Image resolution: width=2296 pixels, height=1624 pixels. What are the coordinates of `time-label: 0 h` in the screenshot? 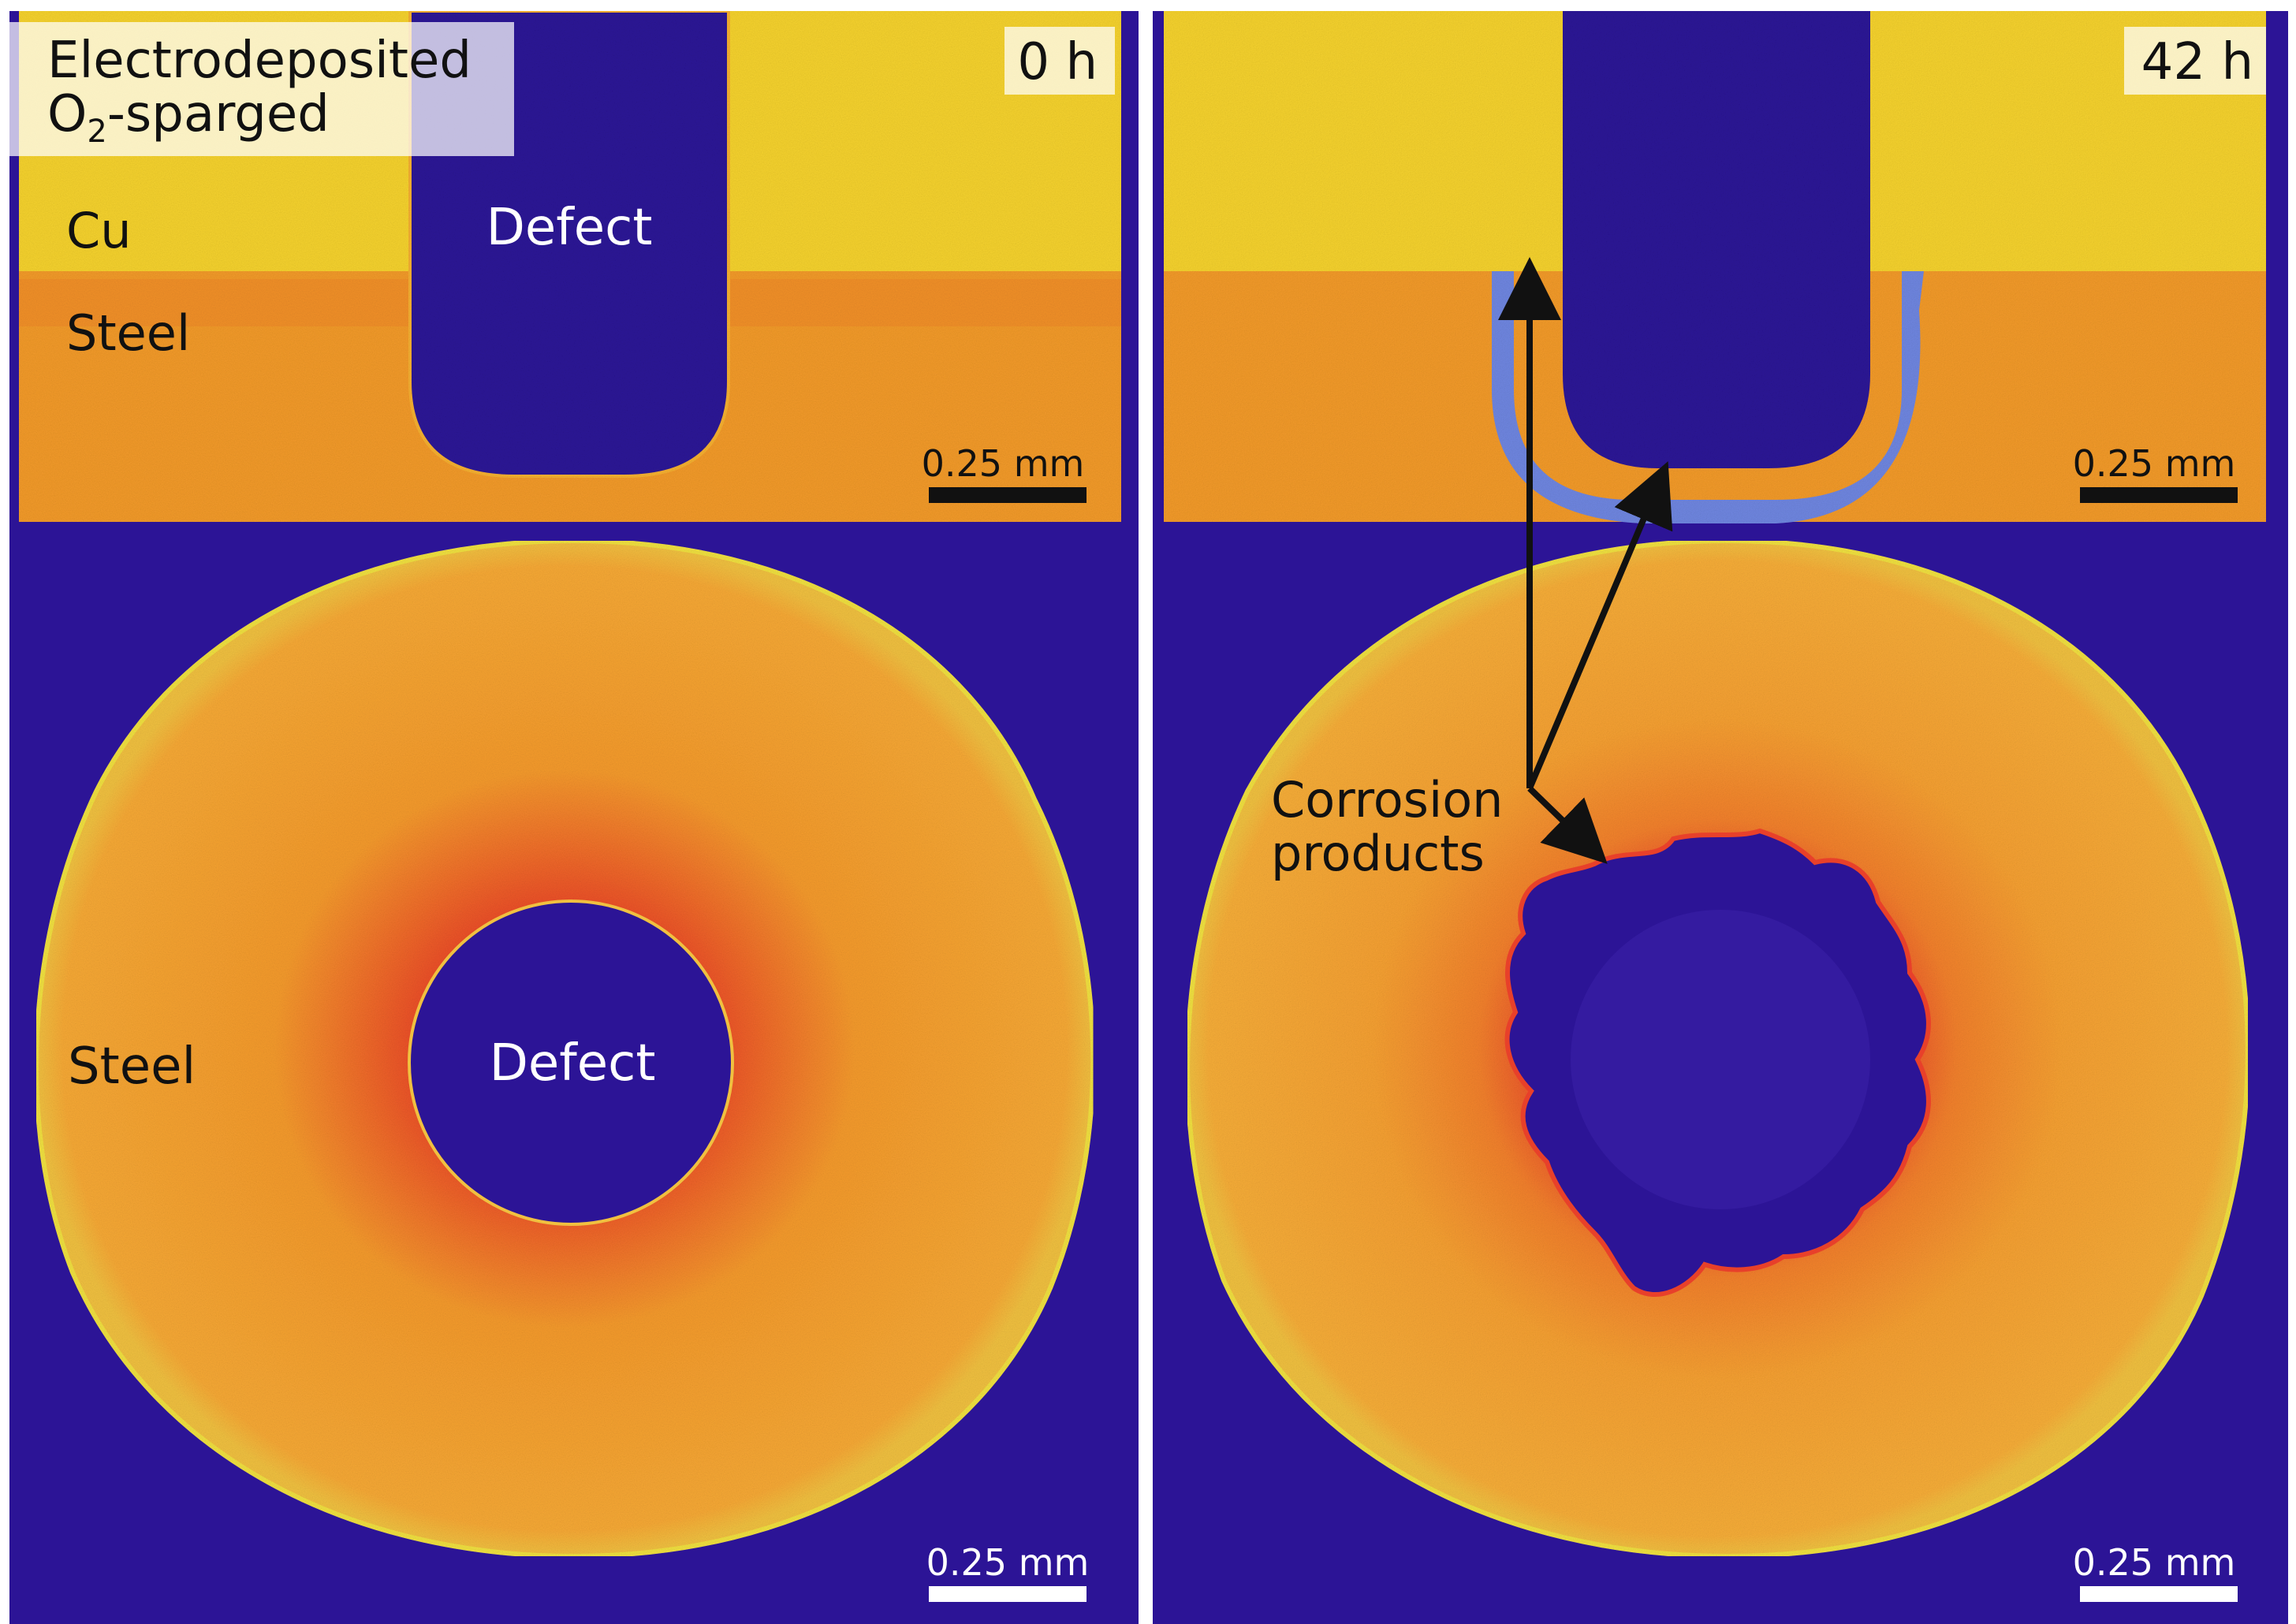 It's located at (1057, 62).